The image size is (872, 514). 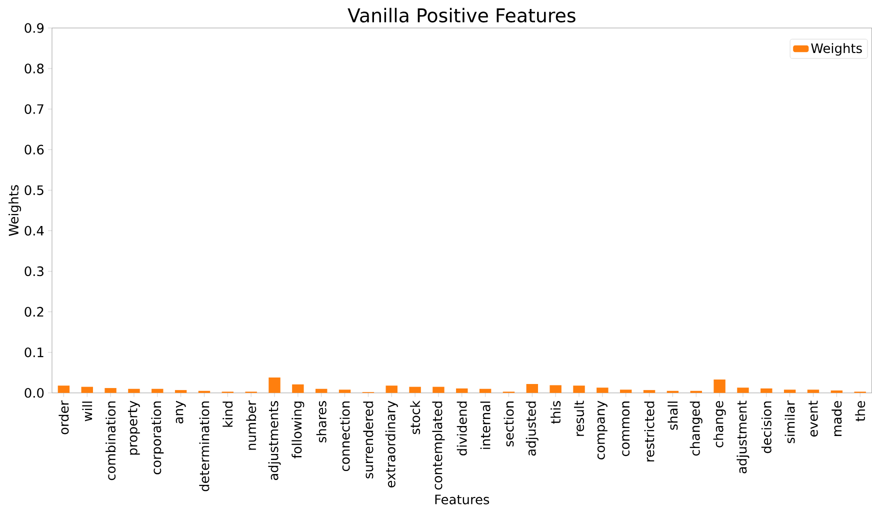 What do you see at coordinates (719, 424) in the screenshot?
I see `x-tick-label: change` at bounding box center [719, 424].